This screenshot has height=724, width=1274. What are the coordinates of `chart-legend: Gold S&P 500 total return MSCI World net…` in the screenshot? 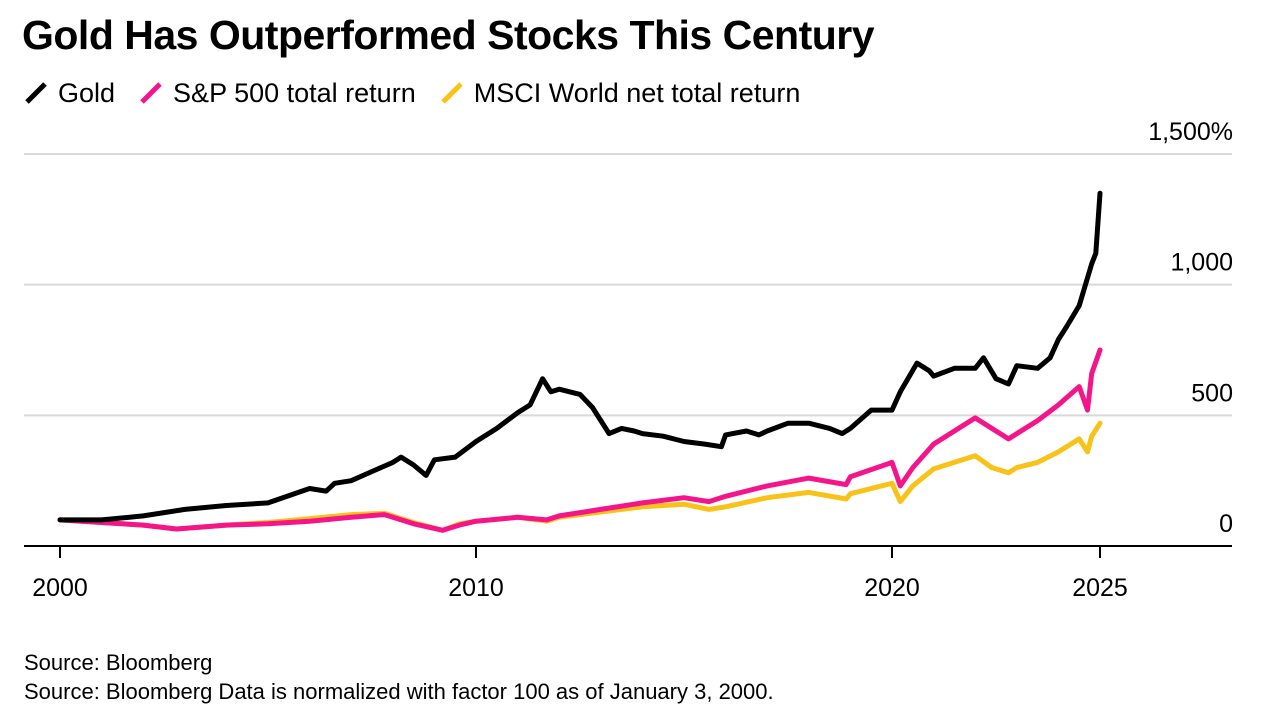 It's located at (424, 93).